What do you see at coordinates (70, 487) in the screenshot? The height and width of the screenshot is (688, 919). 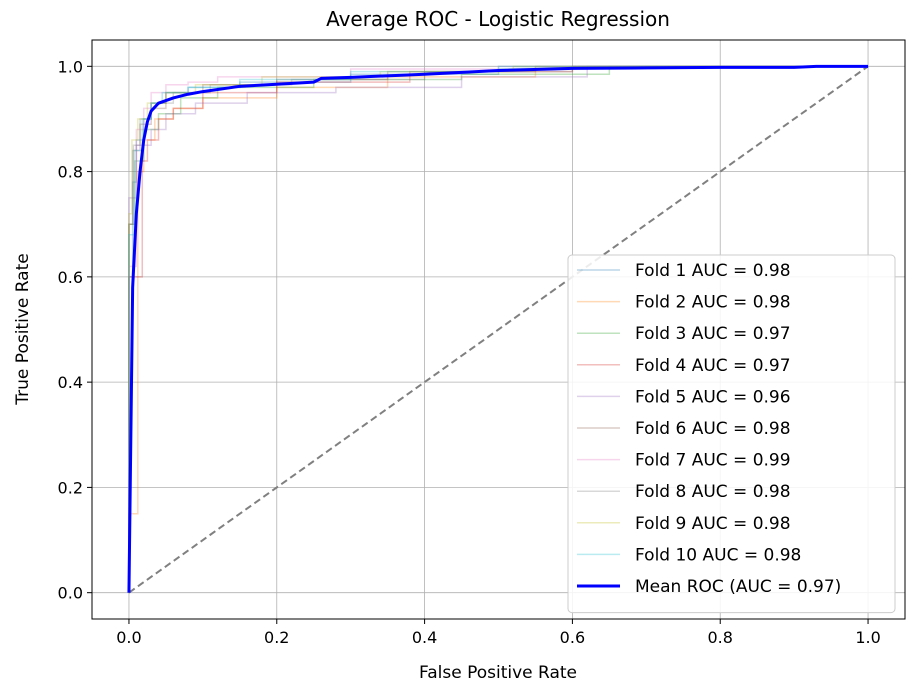 I see `y-tick-label: 0.2` at bounding box center [70, 487].